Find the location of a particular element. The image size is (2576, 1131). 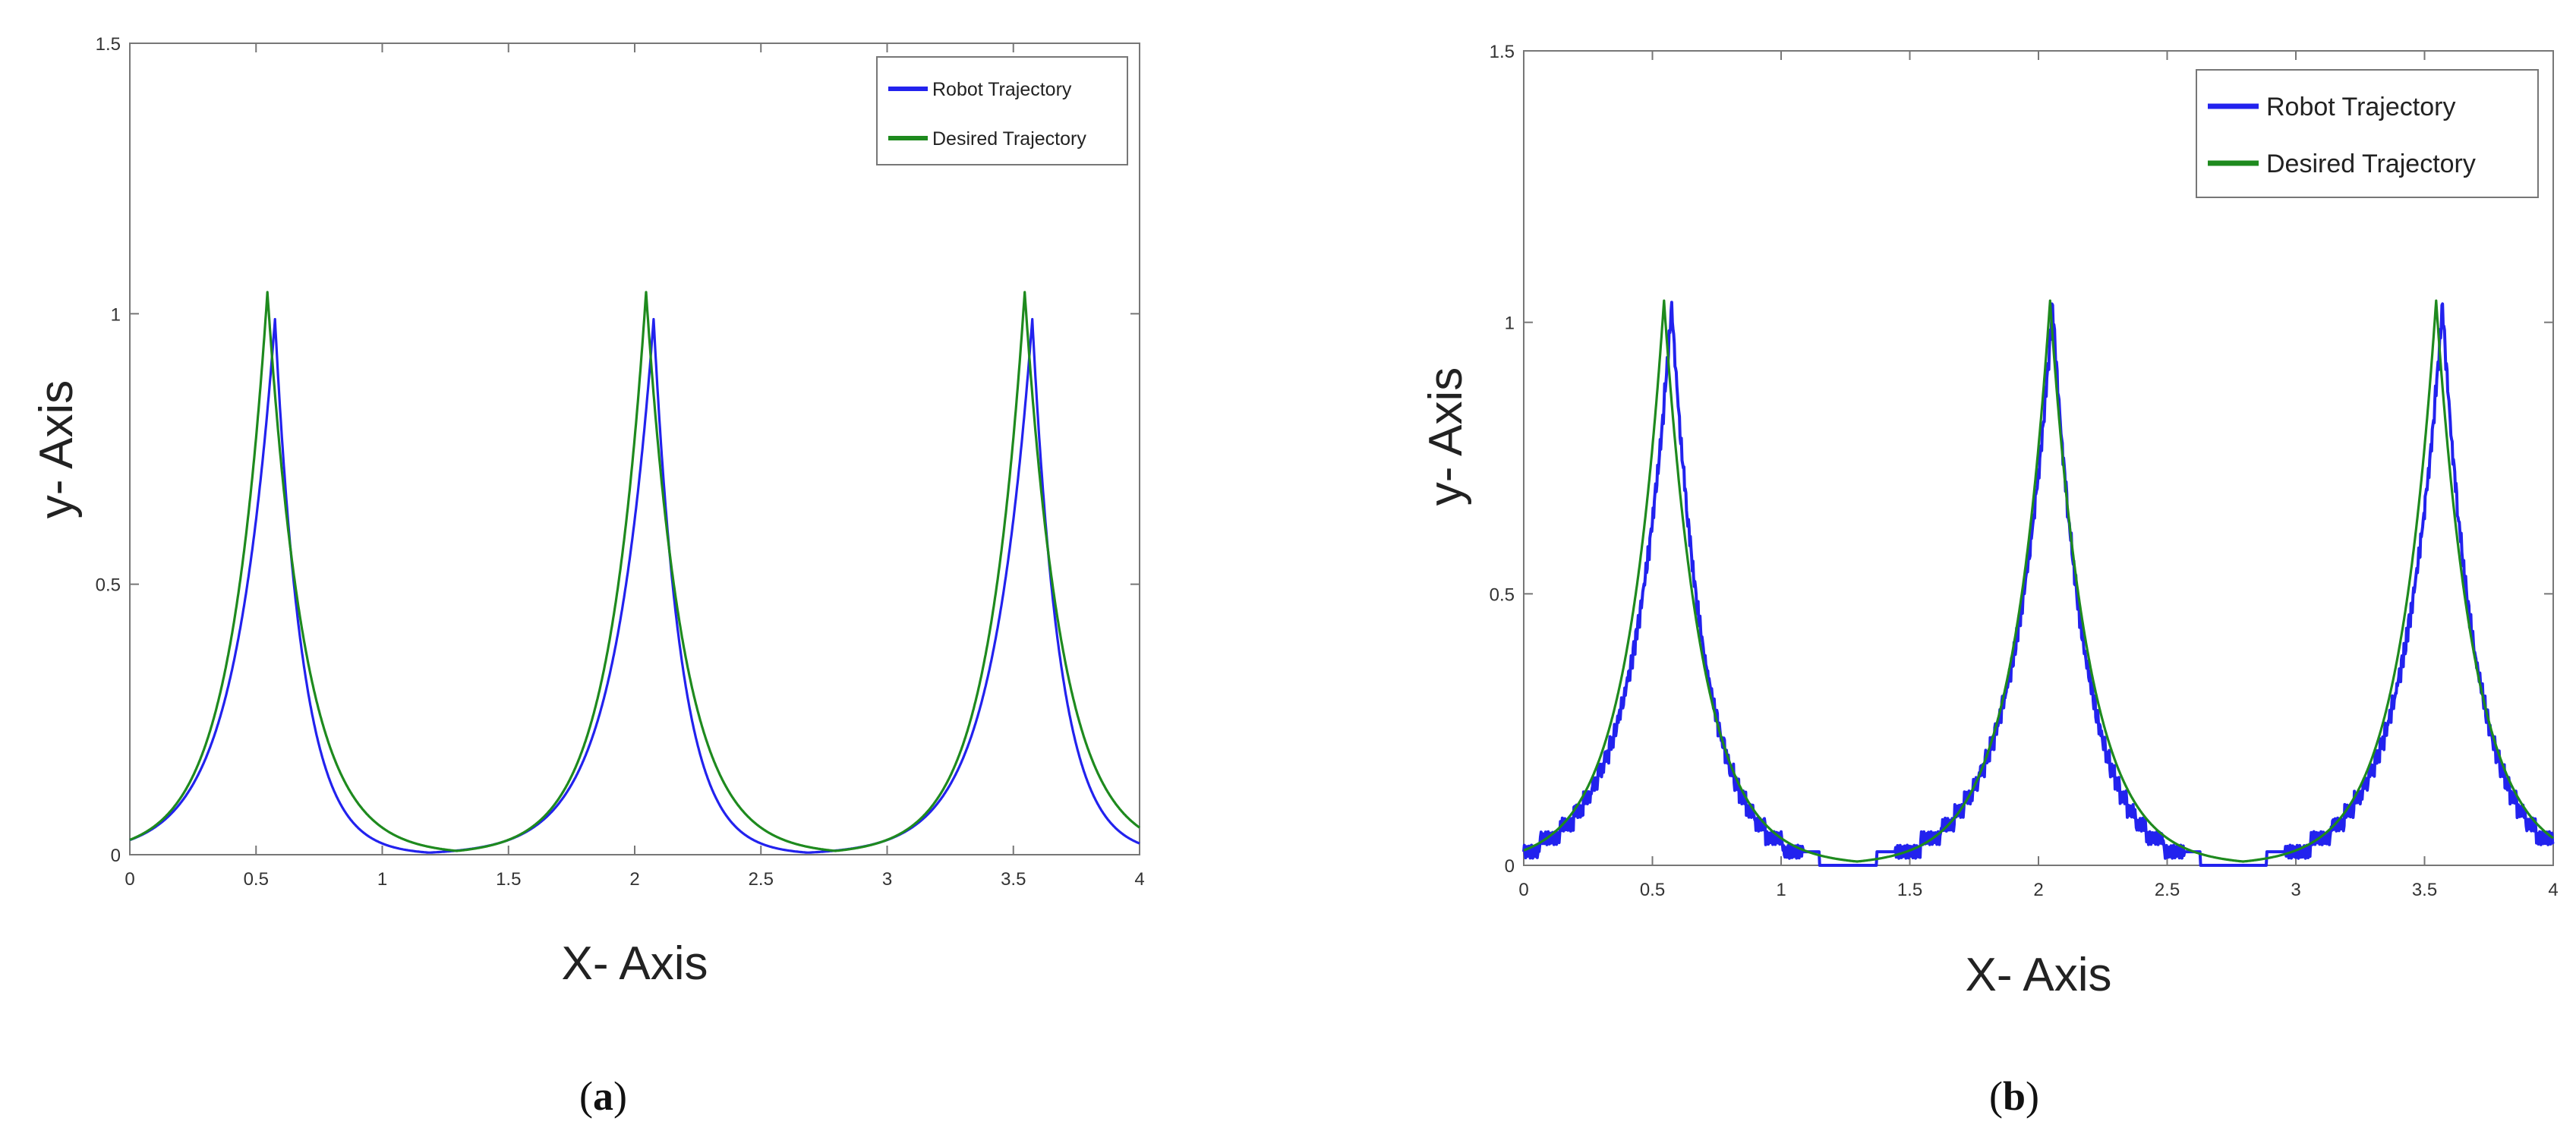

legend-box-a is located at coordinates (1002, 110).